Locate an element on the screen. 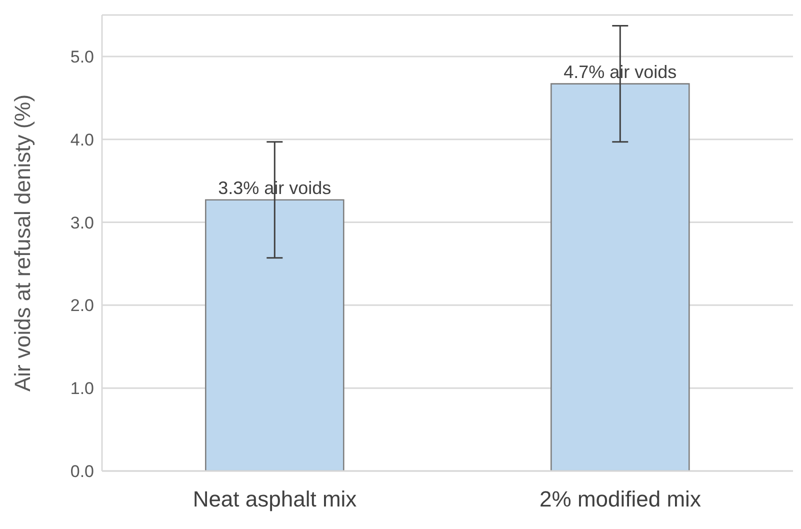  y-tick-label: 2.0 is located at coordinates (82, 306).